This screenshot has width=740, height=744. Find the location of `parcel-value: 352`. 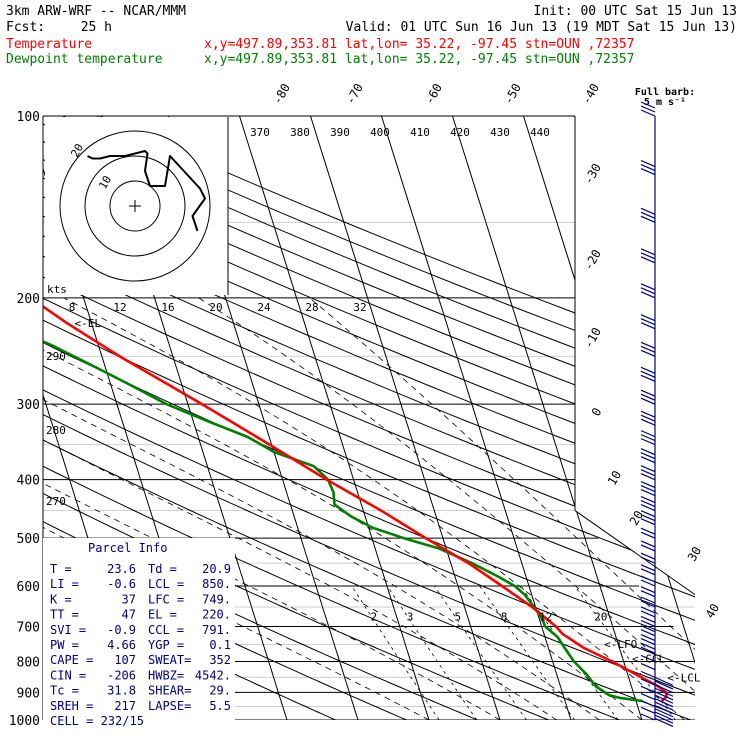

parcel-value: 352 is located at coordinates (220, 660).